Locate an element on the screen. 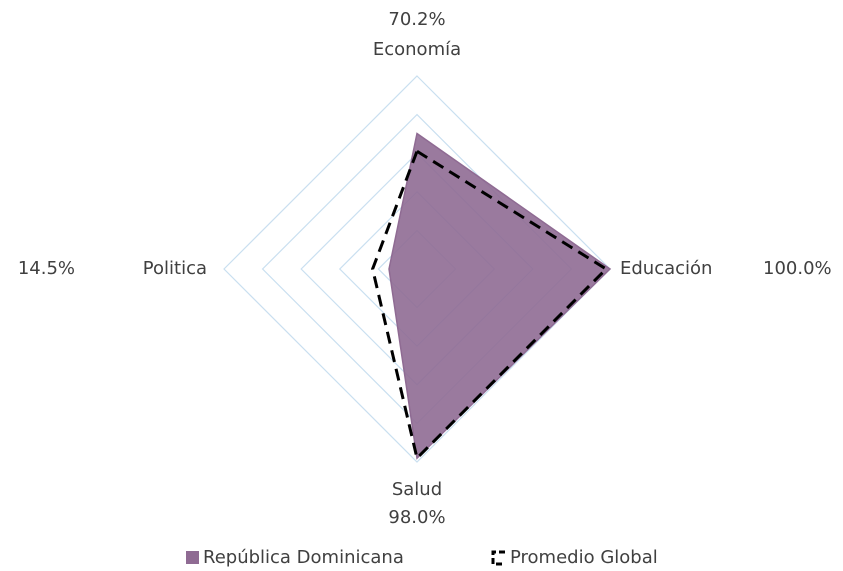 Image resolution: width=843 pixels, height=571 pixels. axis-label: Politica is located at coordinates (175, 268).